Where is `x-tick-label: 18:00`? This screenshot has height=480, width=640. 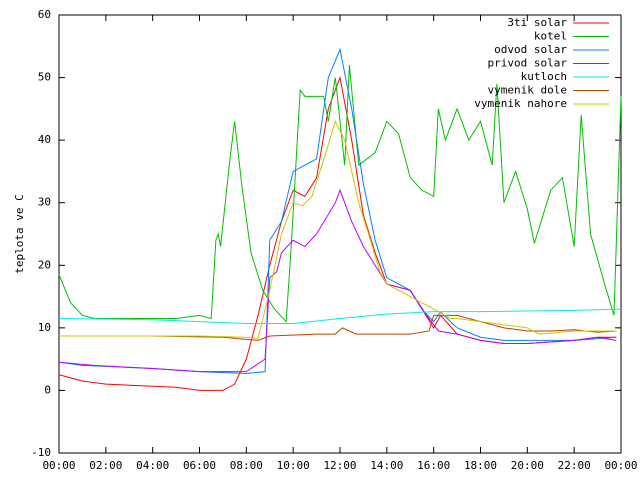 x-tick-label: 18:00 is located at coordinates (480, 465).